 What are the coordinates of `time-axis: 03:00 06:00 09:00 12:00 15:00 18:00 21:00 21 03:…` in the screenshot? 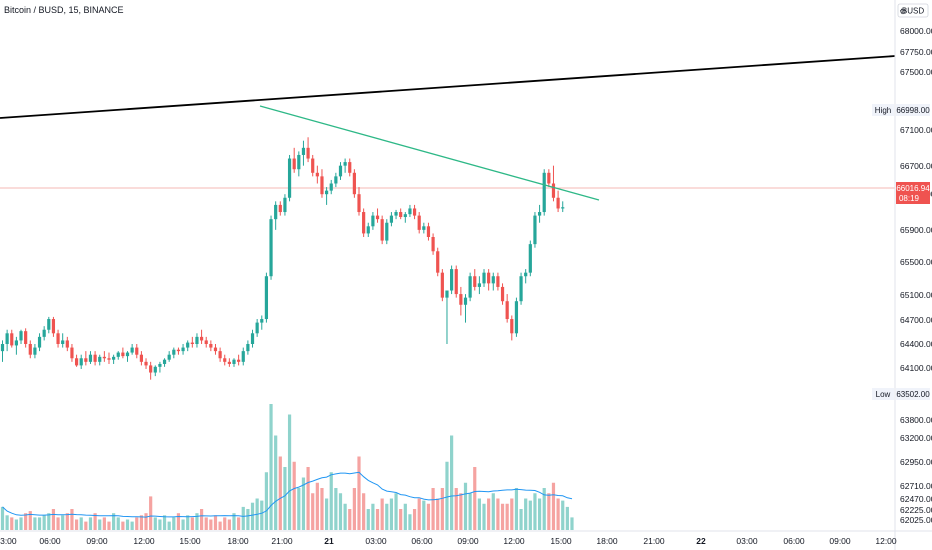 It's located at (448, 541).